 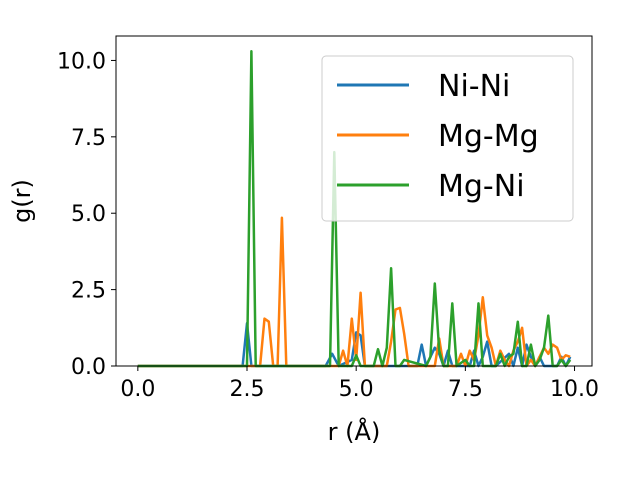 I want to click on y-tick-label: 10.0, so click(x=81, y=61).